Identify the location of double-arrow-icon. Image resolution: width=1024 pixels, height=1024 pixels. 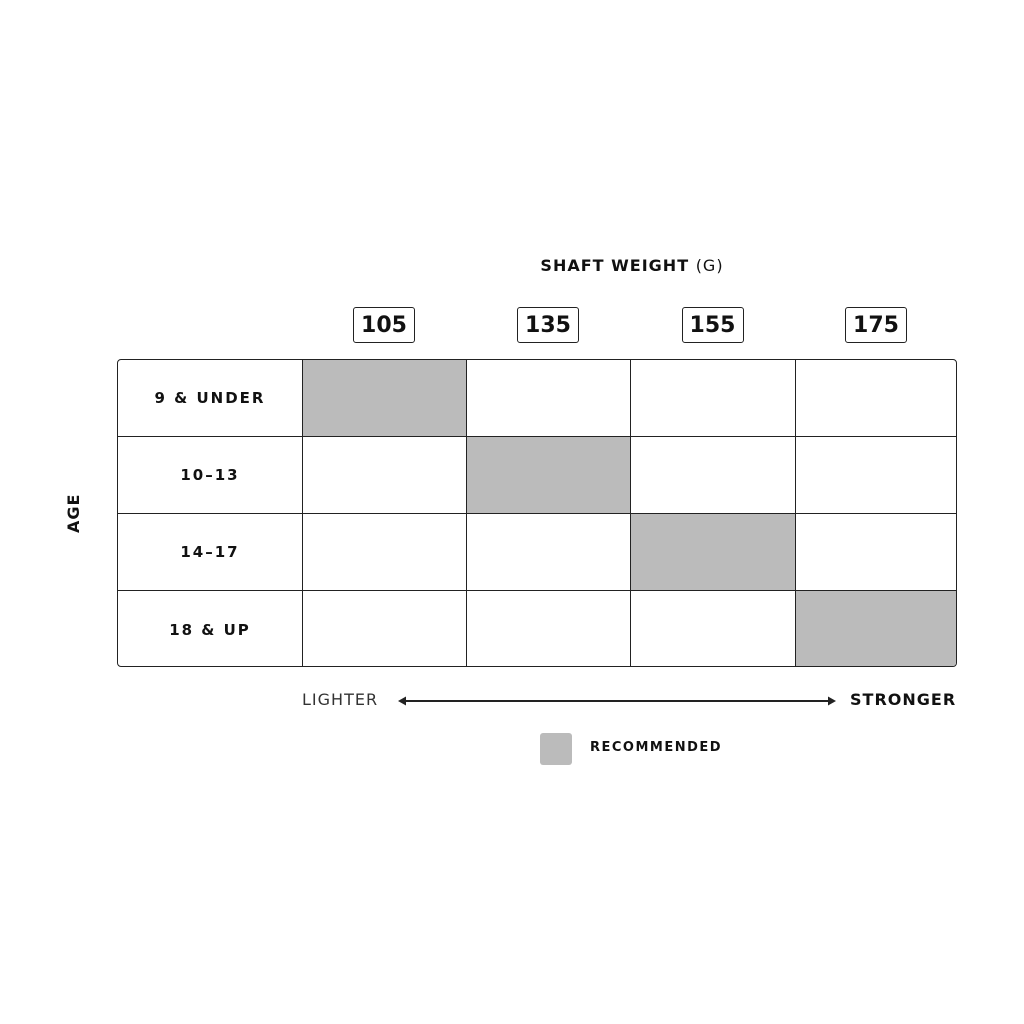
(617, 701).